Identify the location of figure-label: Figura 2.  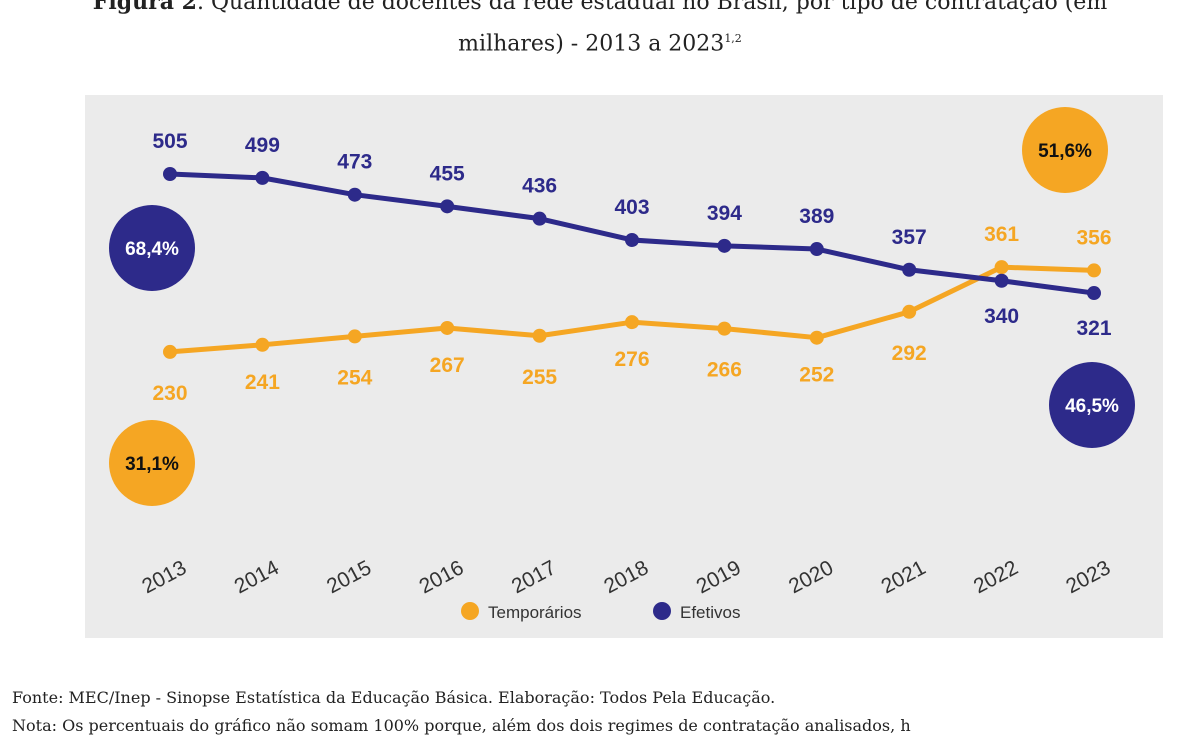
(144, 7).